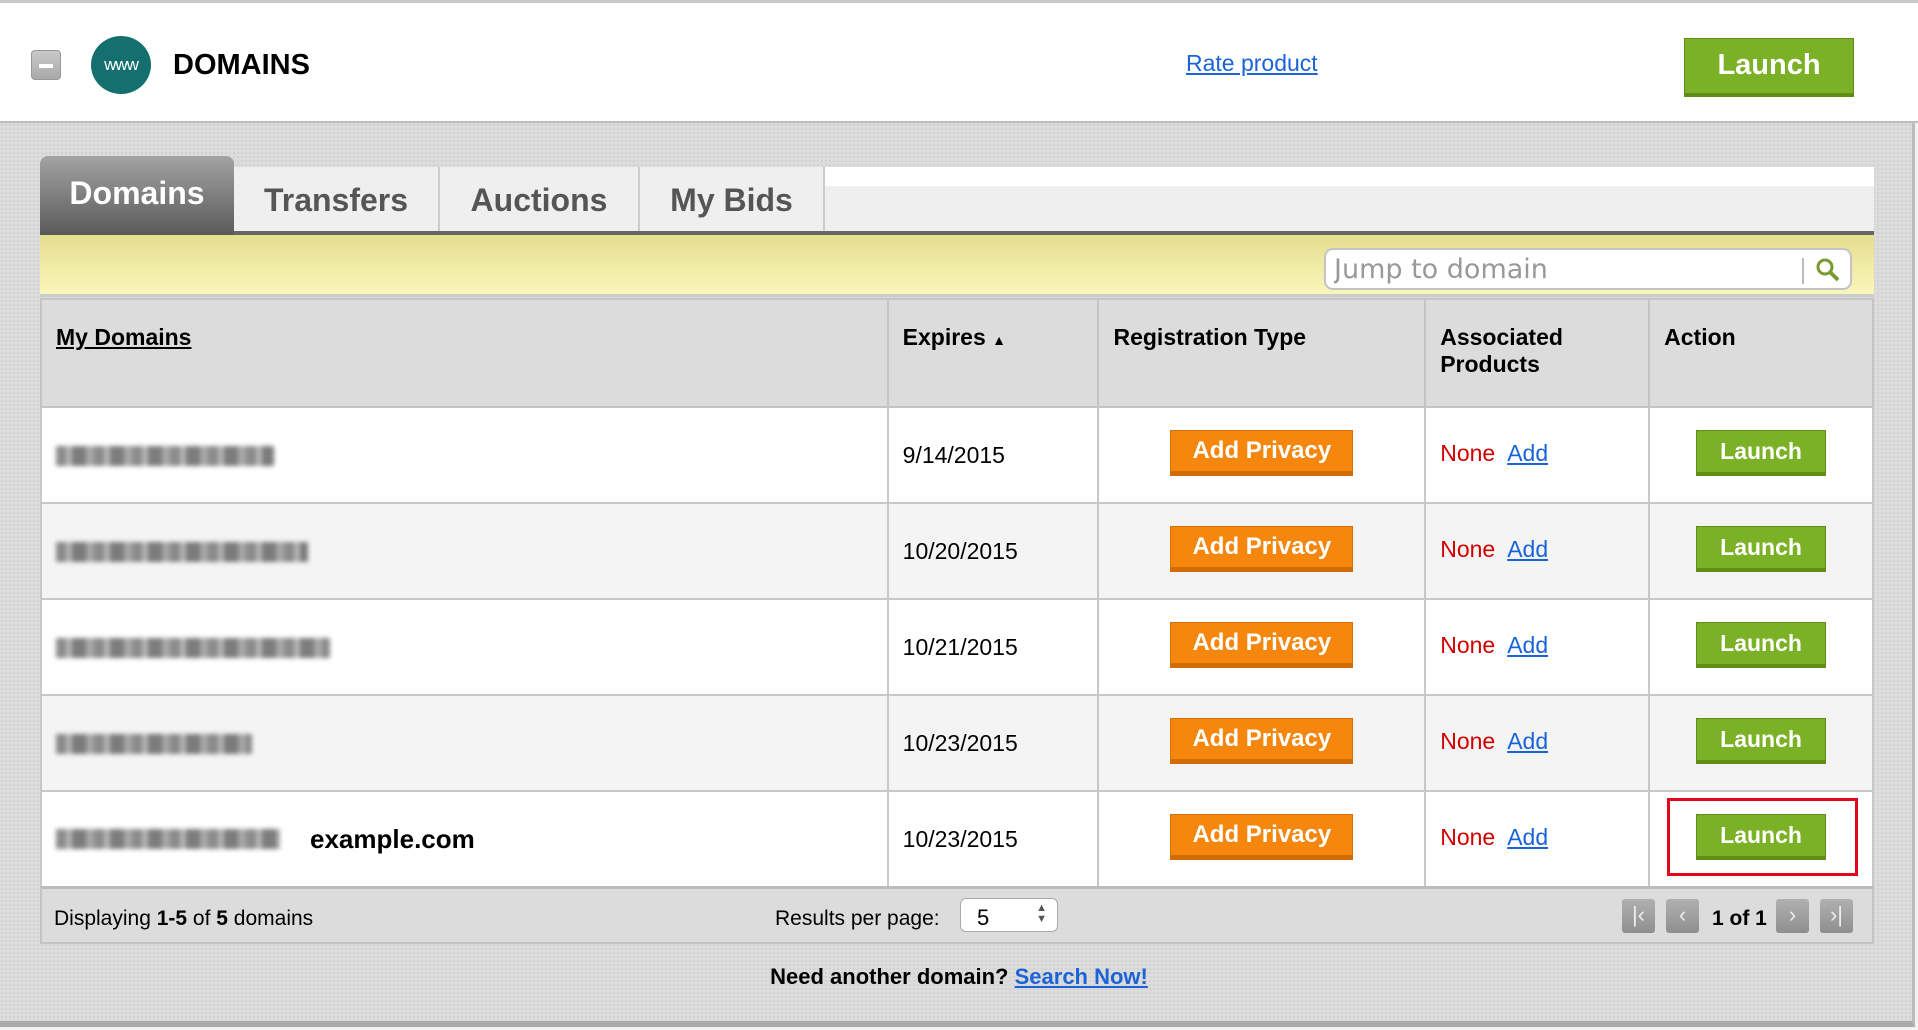 This screenshot has height=1030, width=1918. Describe the element at coordinates (1682, 916) in the screenshot. I see `previous-page-icon: ‹` at that location.